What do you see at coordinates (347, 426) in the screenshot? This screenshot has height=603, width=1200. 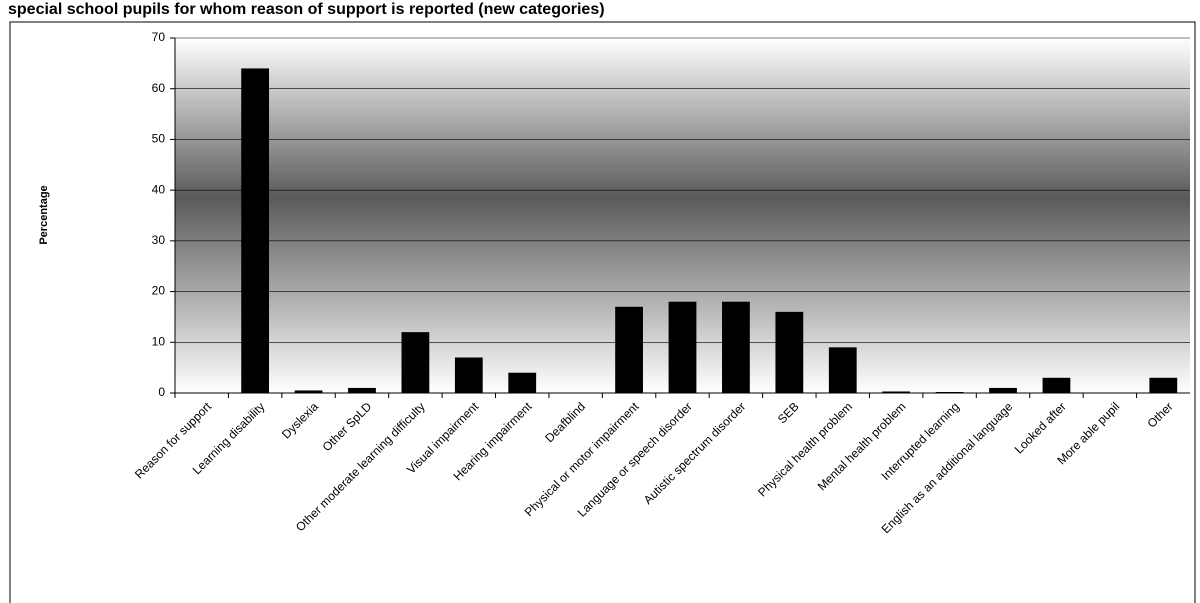 I see `x-tick-label: Other SpLD` at bounding box center [347, 426].